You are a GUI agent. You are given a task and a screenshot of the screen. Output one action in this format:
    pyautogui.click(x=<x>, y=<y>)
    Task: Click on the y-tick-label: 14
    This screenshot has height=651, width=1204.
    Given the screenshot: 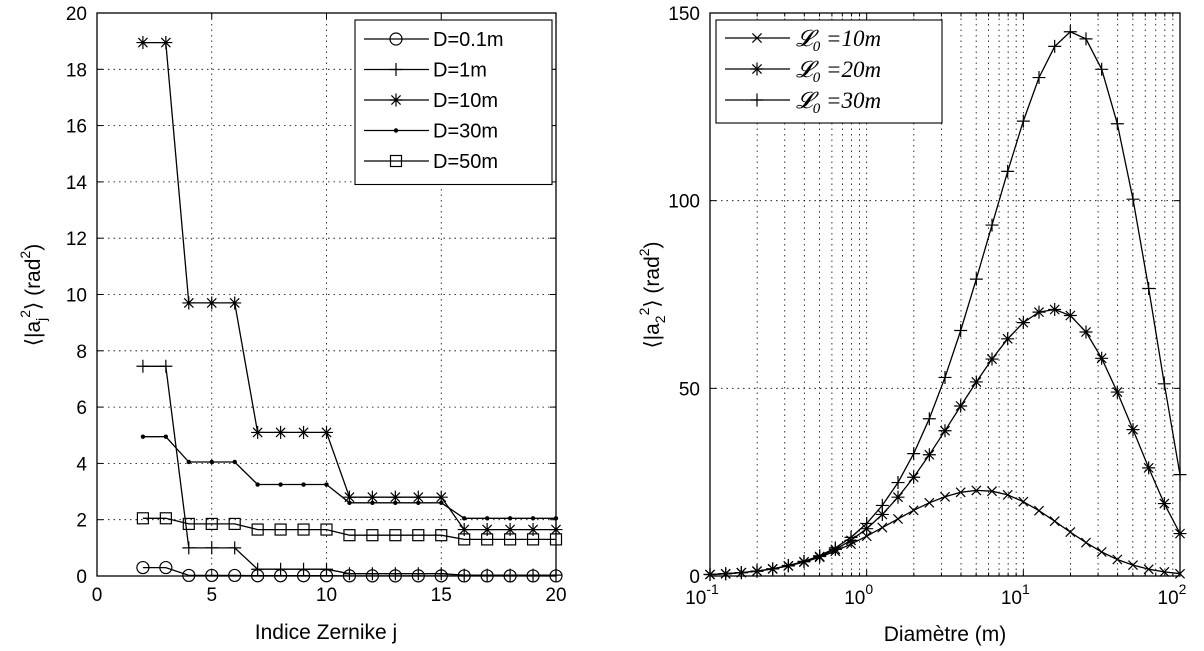 What is the action you would take?
    pyautogui.click(x=77, y=183)
    